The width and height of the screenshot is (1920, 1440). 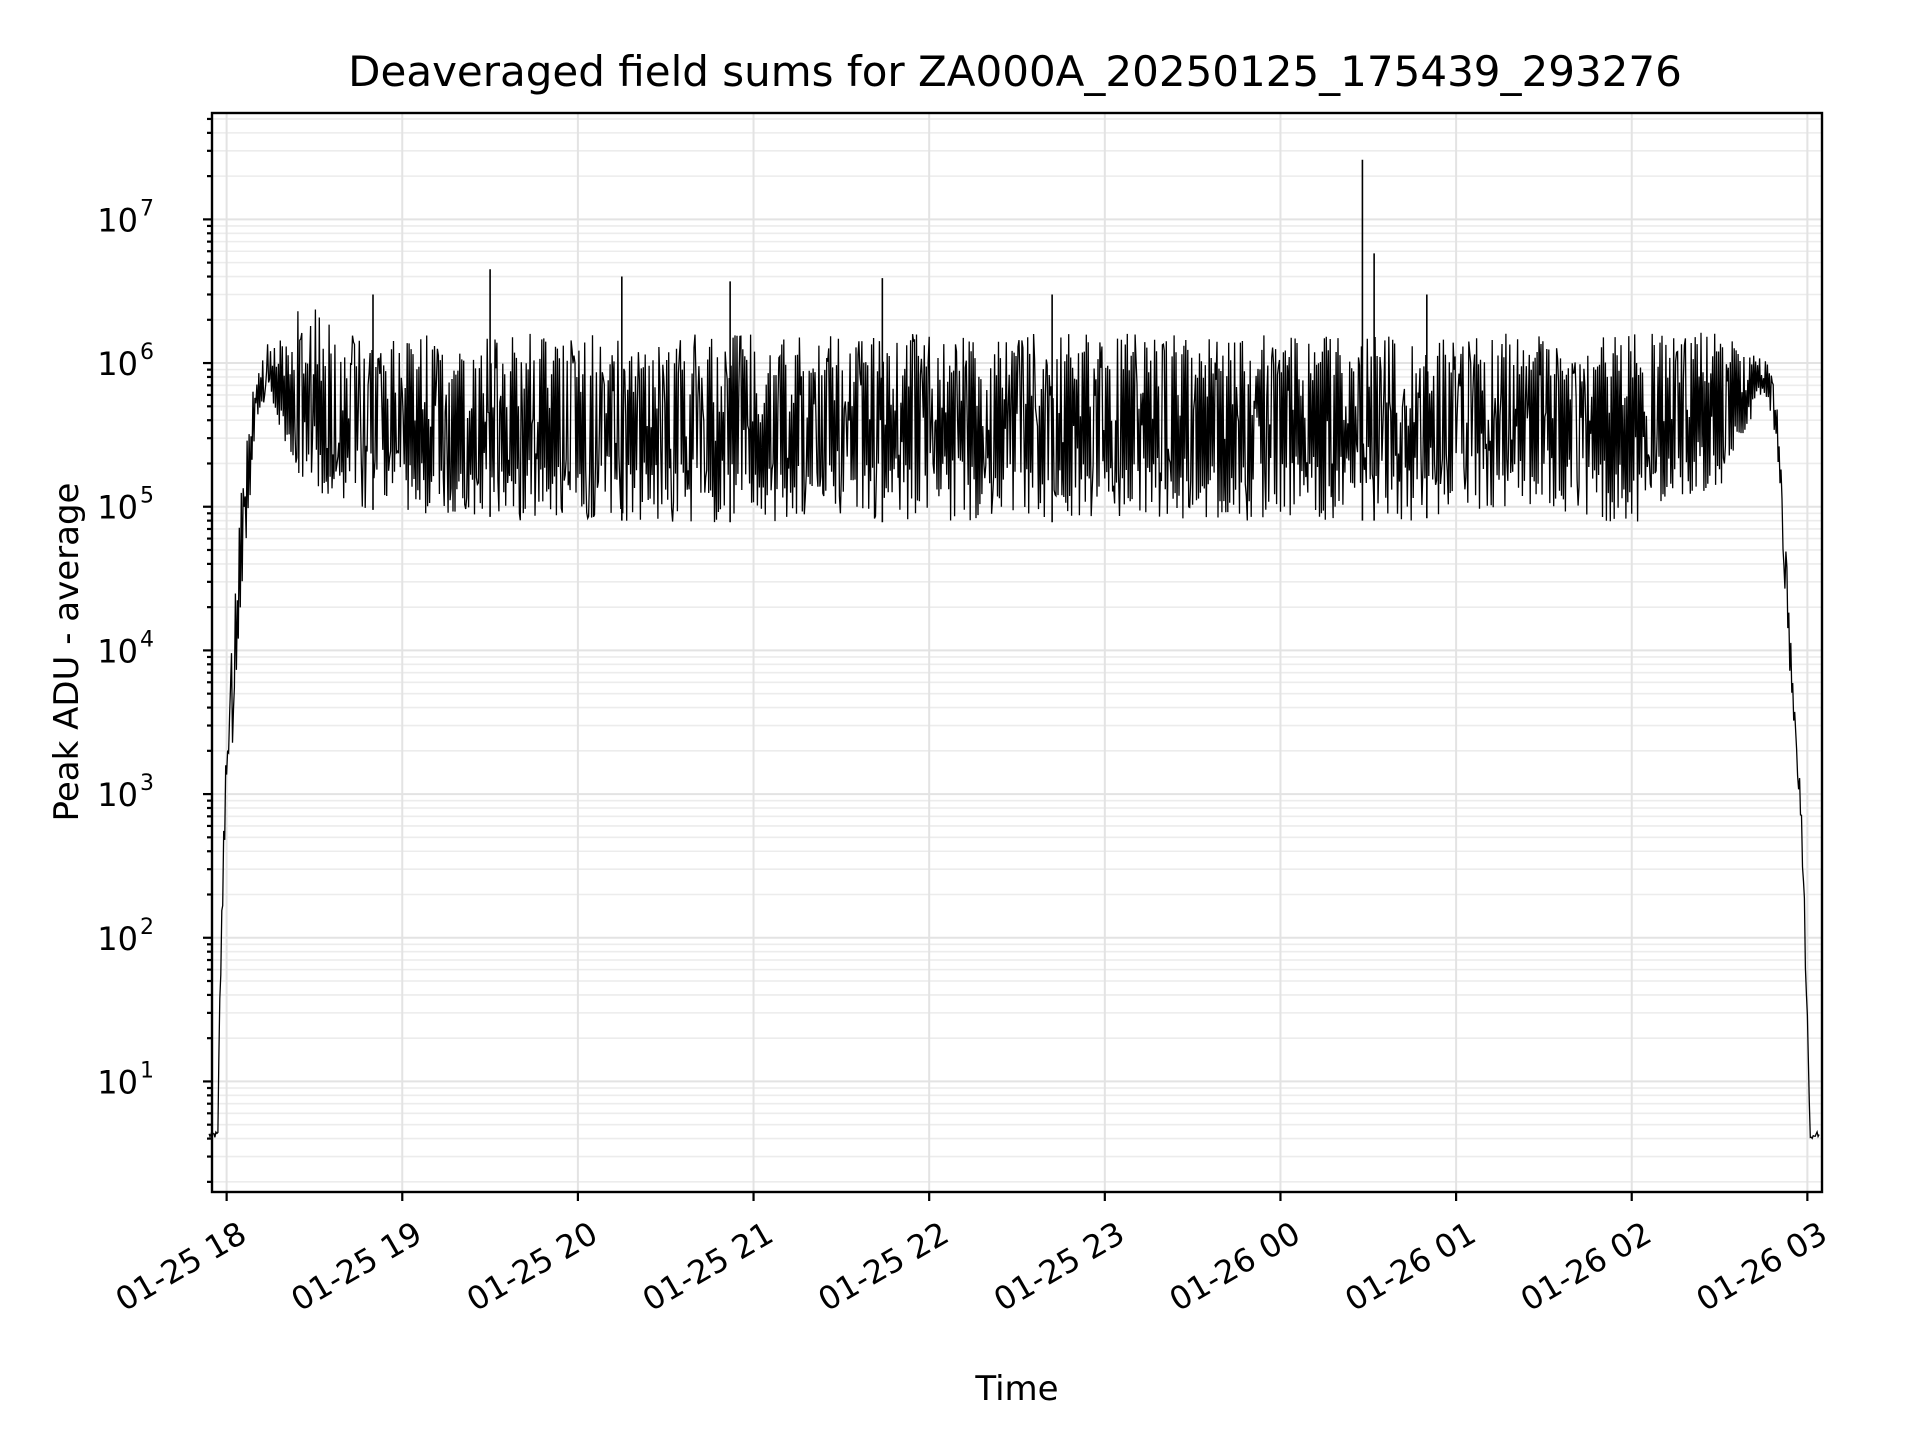 I want to click on y-axis-label: Peak ADU - average, so click(x=67, y=652).